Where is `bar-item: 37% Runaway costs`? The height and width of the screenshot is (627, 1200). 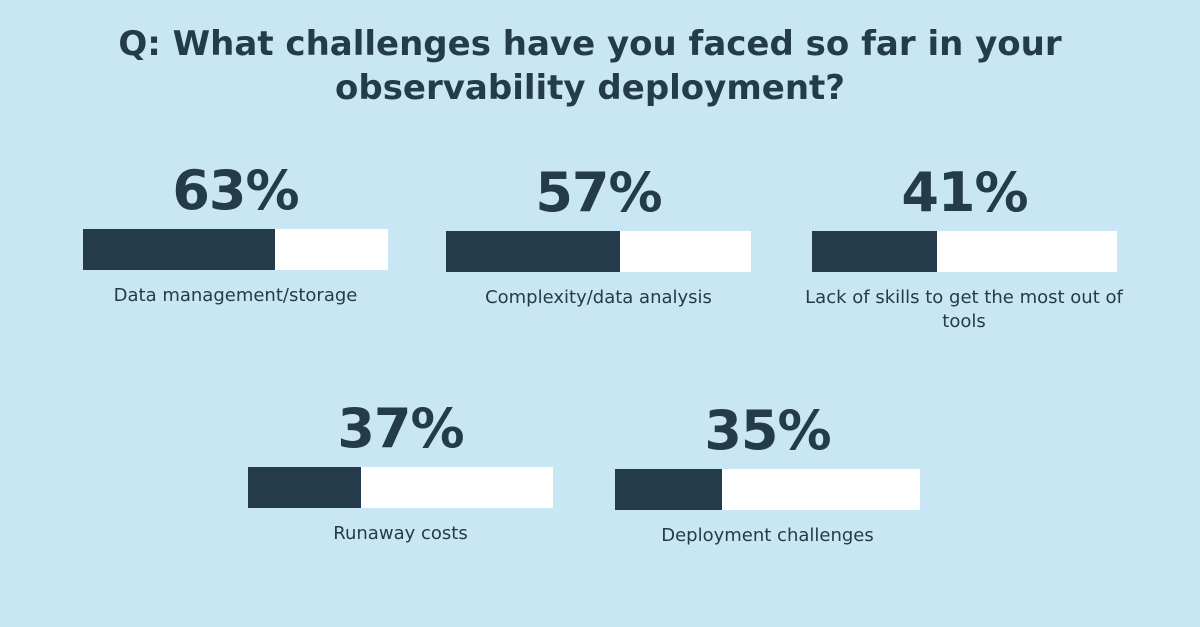 bar-item: 37% Runaway costs is located at coordinates (400, 472).